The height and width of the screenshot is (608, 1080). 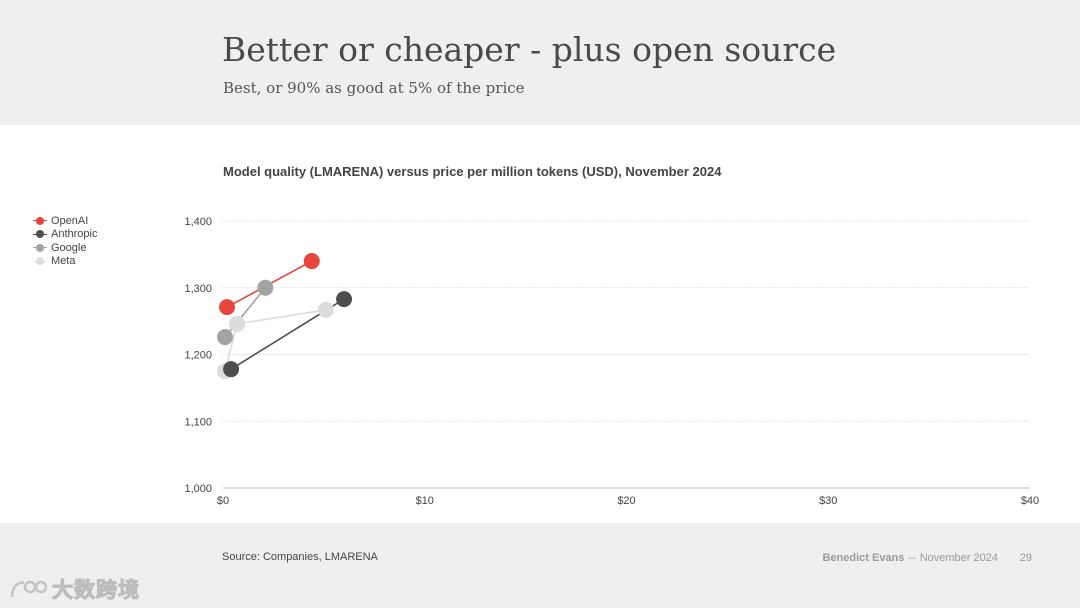 I want to click on x-tick-label: $10, so click(x=425, y=501).